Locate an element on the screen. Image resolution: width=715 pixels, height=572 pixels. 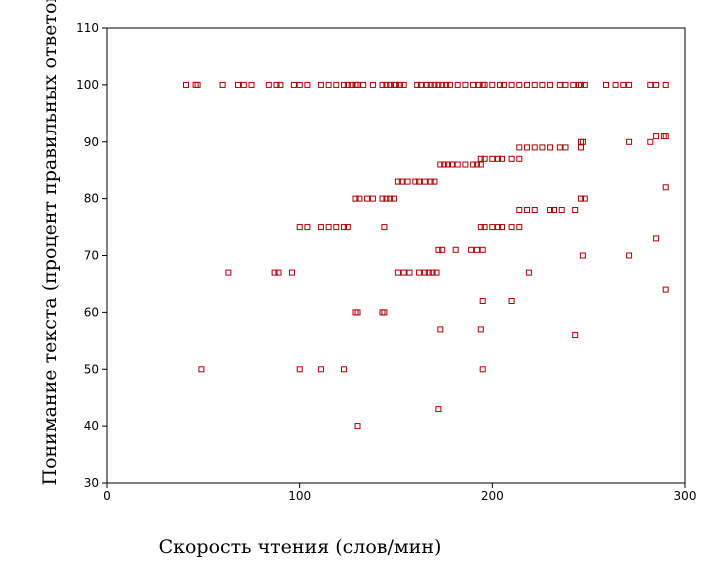
y-tick-label: 100 is located at coordinates (87, 85).